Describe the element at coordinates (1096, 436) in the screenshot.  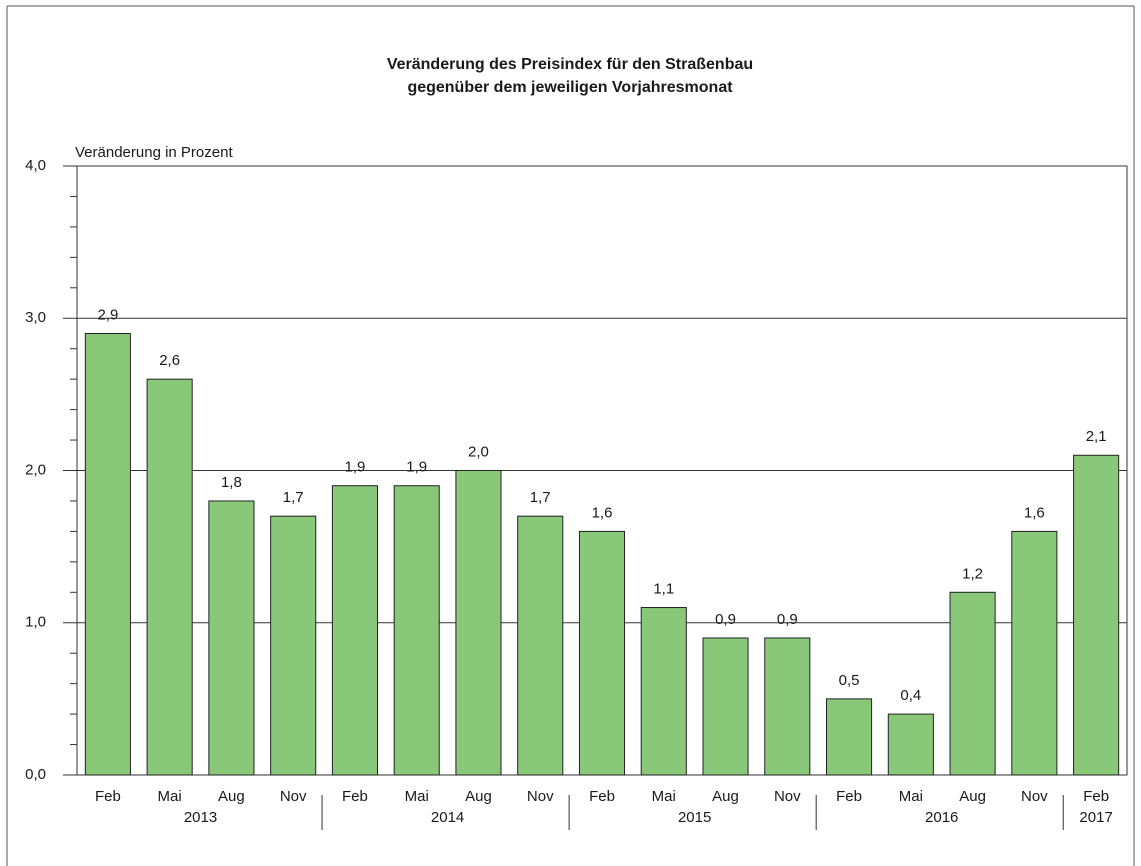
I see `value-label: 2,1` at that location.